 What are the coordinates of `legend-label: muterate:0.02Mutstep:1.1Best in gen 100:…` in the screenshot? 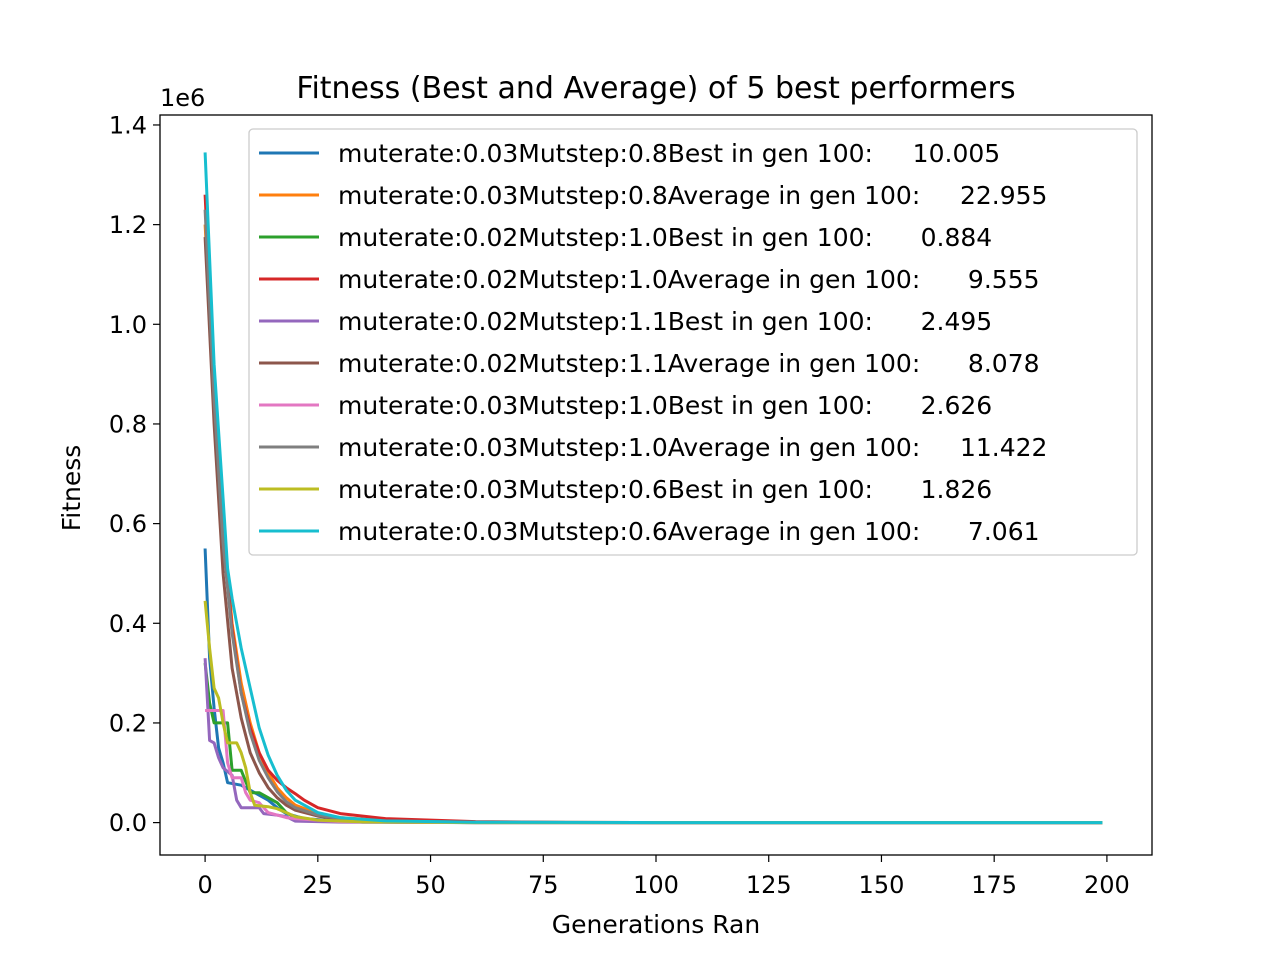 It's located at (665, 321).